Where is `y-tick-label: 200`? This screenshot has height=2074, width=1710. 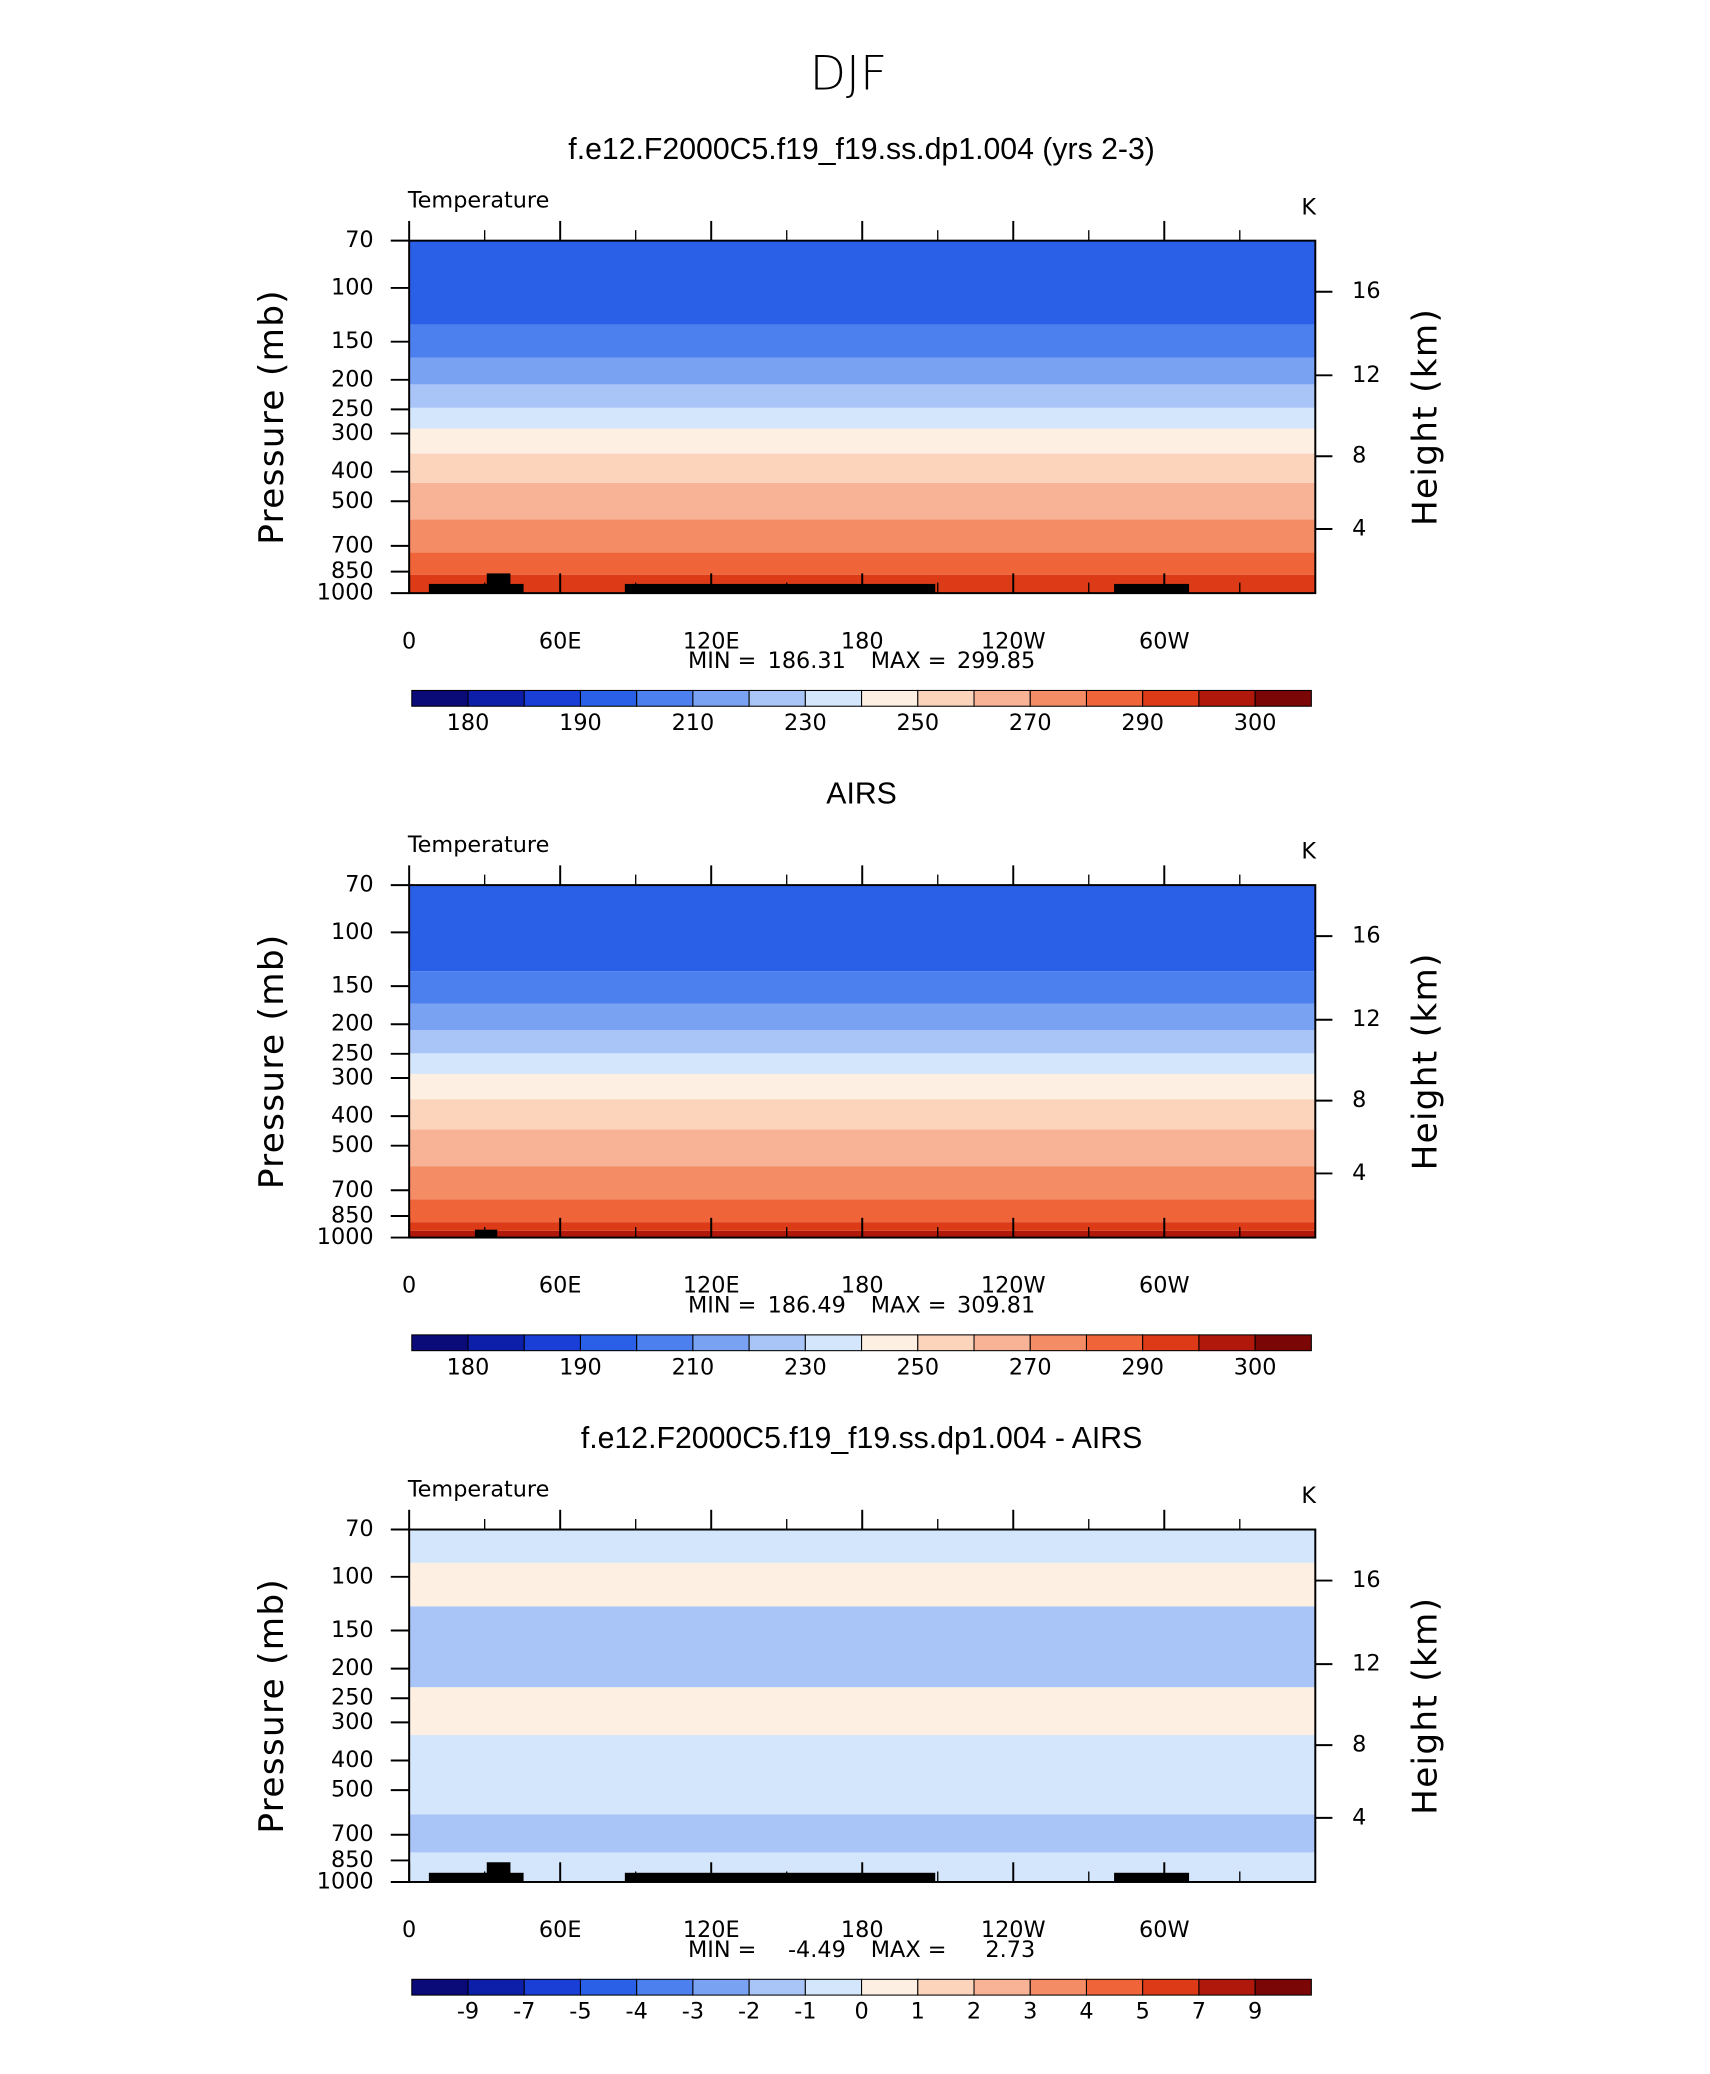
y-tick-label: 200 is located at coordinates (352, 1024).